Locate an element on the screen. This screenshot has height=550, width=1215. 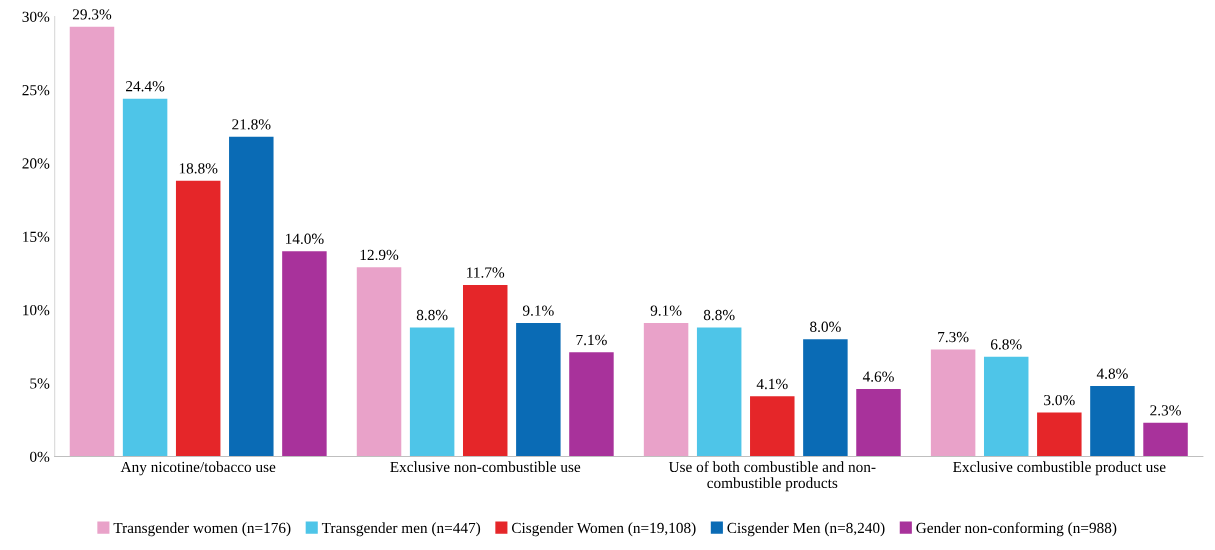
y-tick-label: 15% is located at coordinates (36, 236).